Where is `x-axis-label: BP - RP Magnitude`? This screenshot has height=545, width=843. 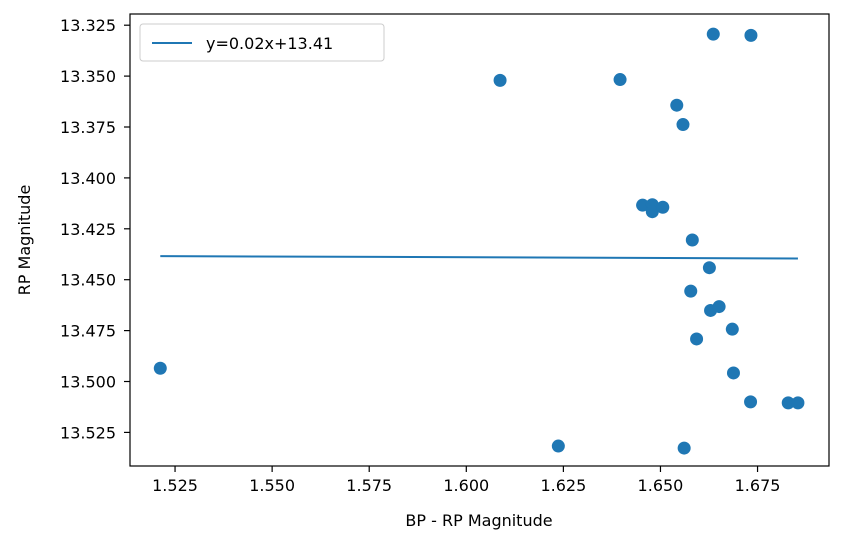 x-axis-label: BP - RP Magnitude is located at coordinates (478, 520).